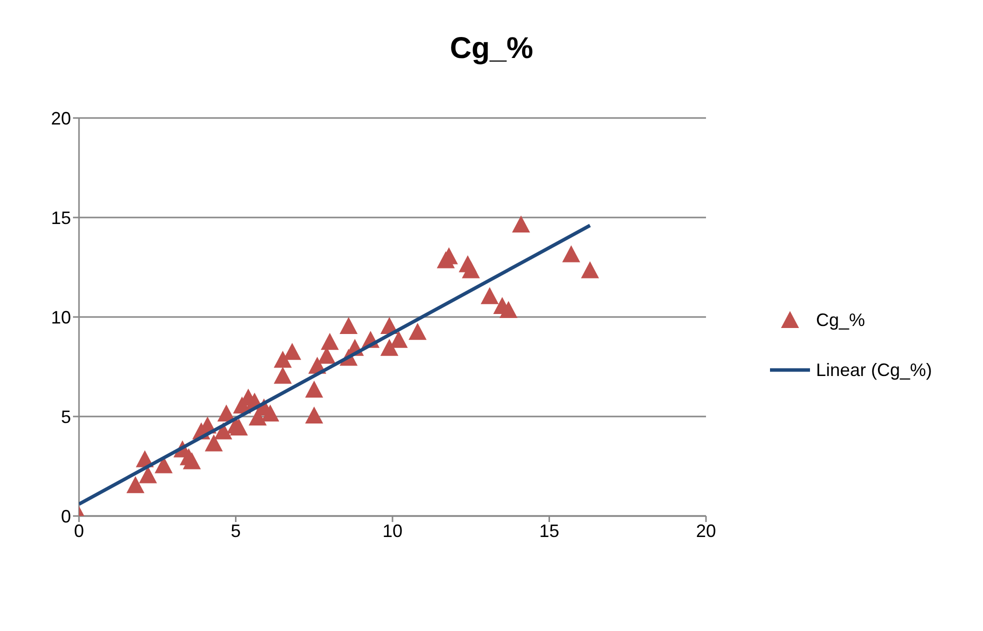 This screenshot has height=631, width=983. I want to click on x-tick-label: 0, so click(79, 530).